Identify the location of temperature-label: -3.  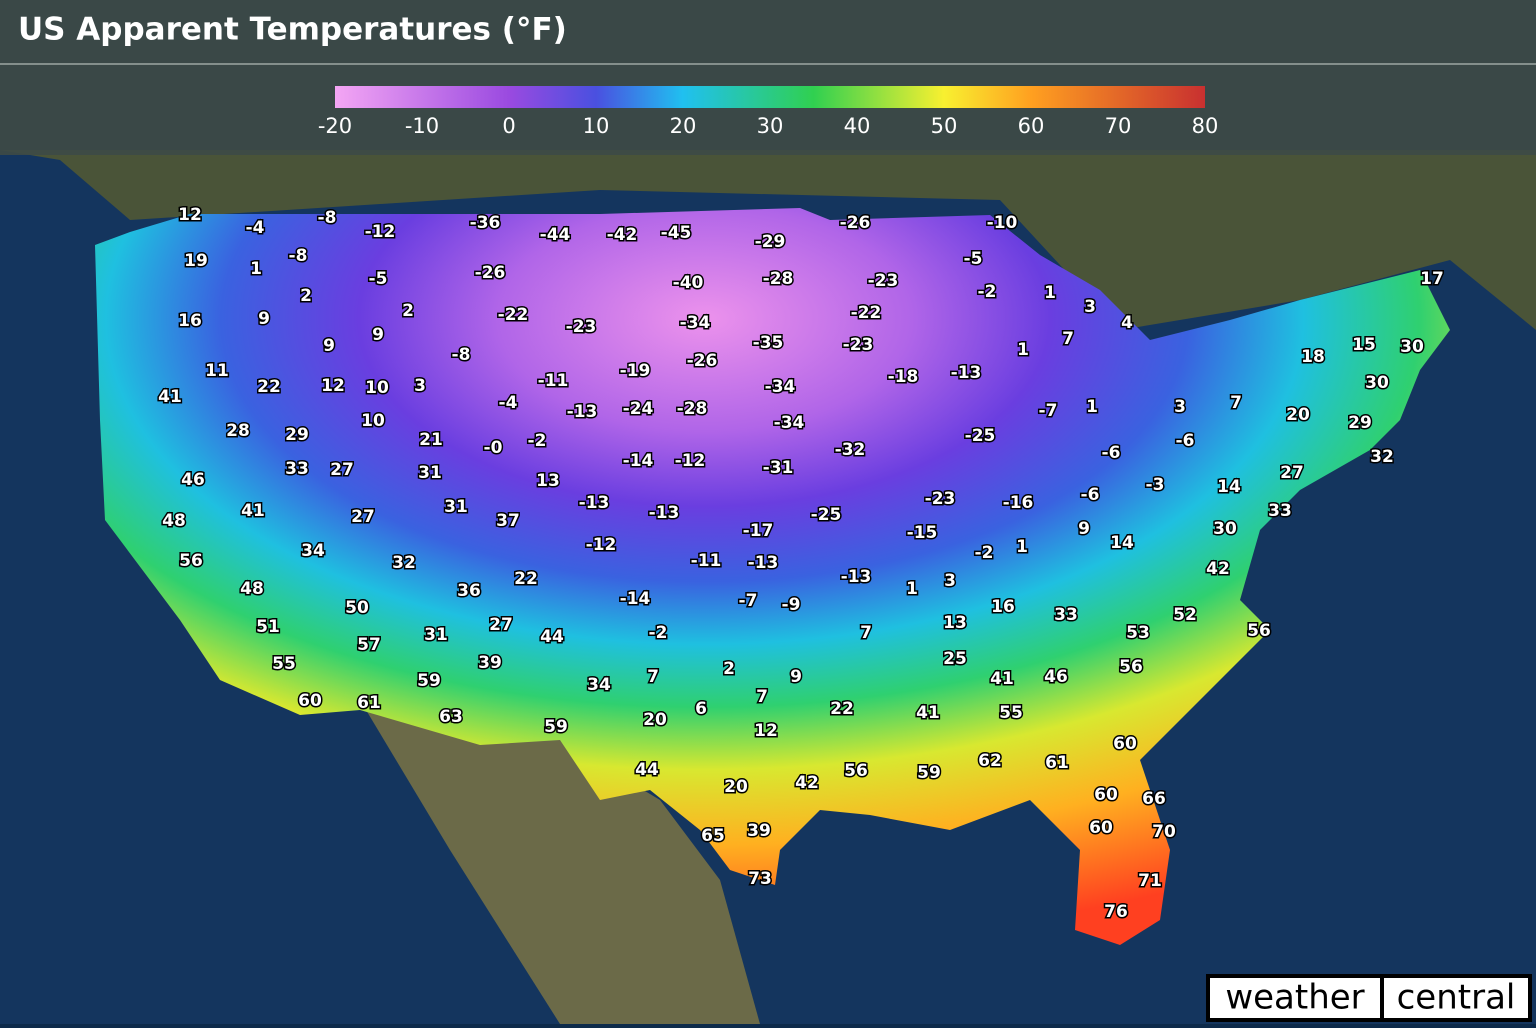
(1155, 485).